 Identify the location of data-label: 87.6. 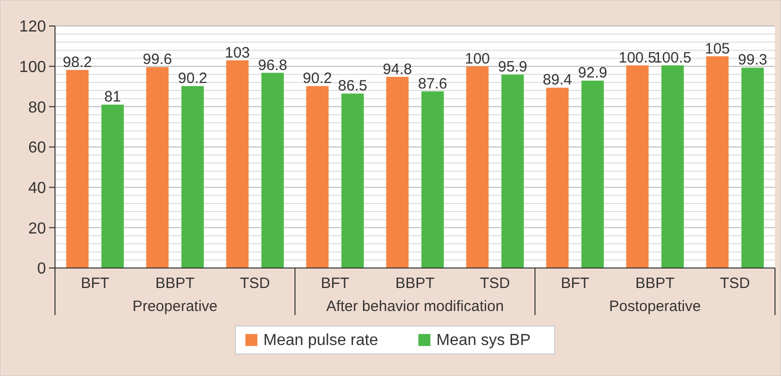
(433, 83).